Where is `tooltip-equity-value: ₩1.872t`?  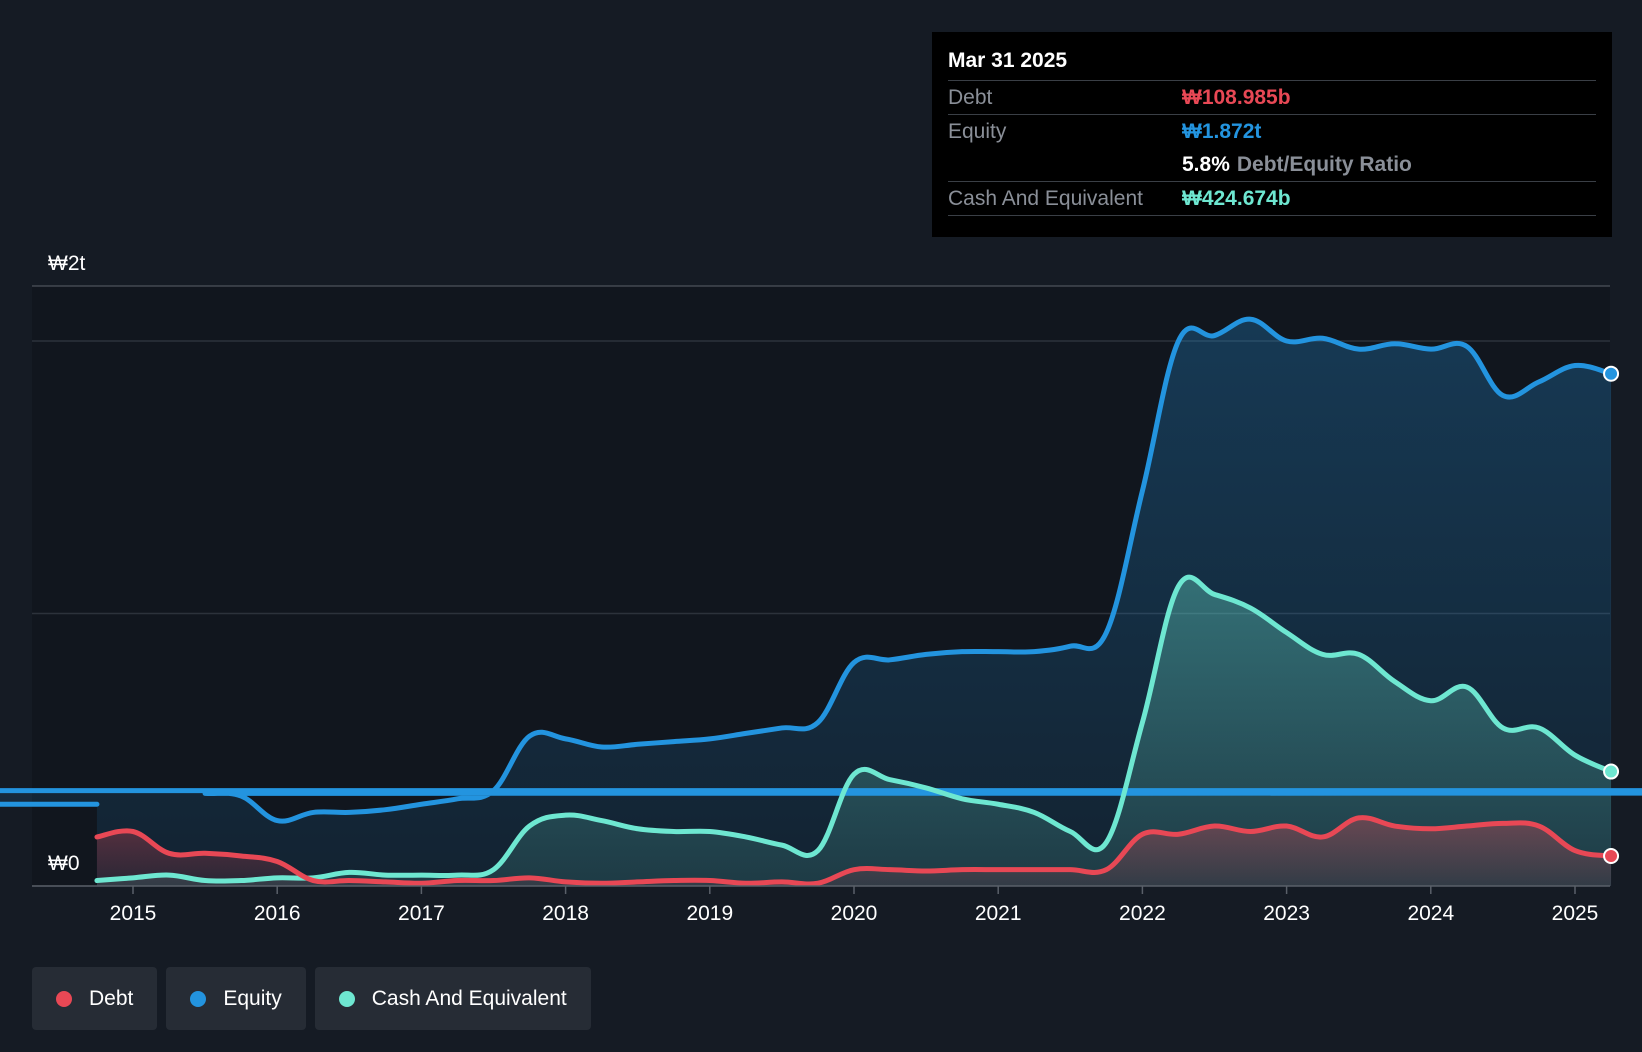 tooltip-equity-value: ₩1.872t is located at coordinates (1222, 131).